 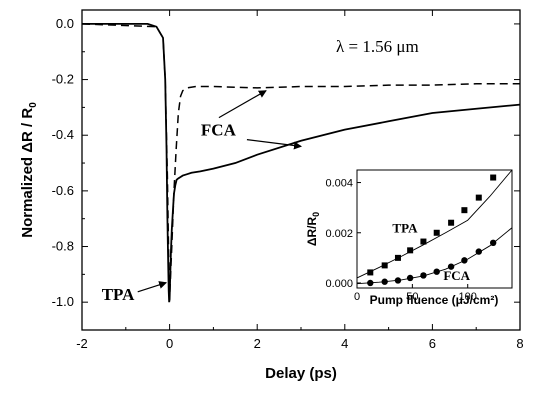 What do you see at coordinates (257, 343) in the screenshot?
I see `x-tick-label-2: 2` at bounding box center [257, 343].